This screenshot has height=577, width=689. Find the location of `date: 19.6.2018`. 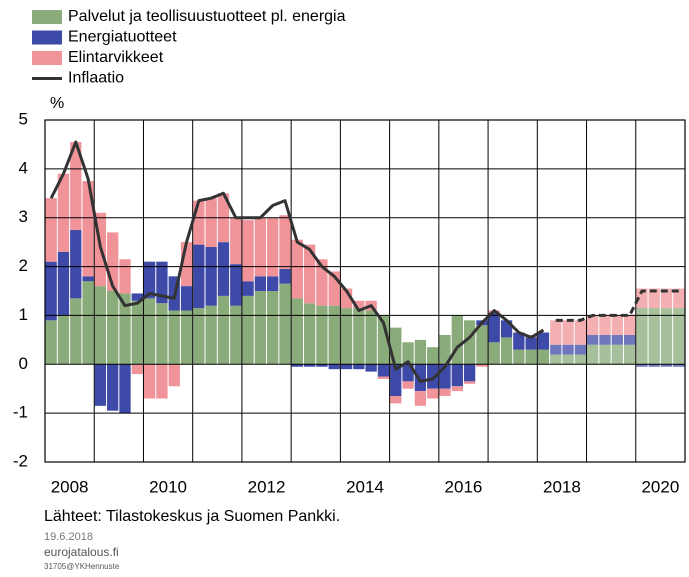

date: 19.6.2018 is located at coordinates (68, 537).